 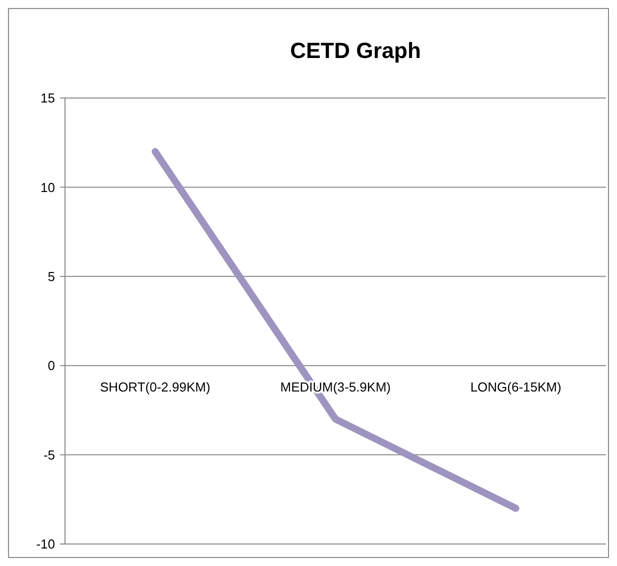 I want to click on chart-title: CETD Graph, so click(x=355, y=50).